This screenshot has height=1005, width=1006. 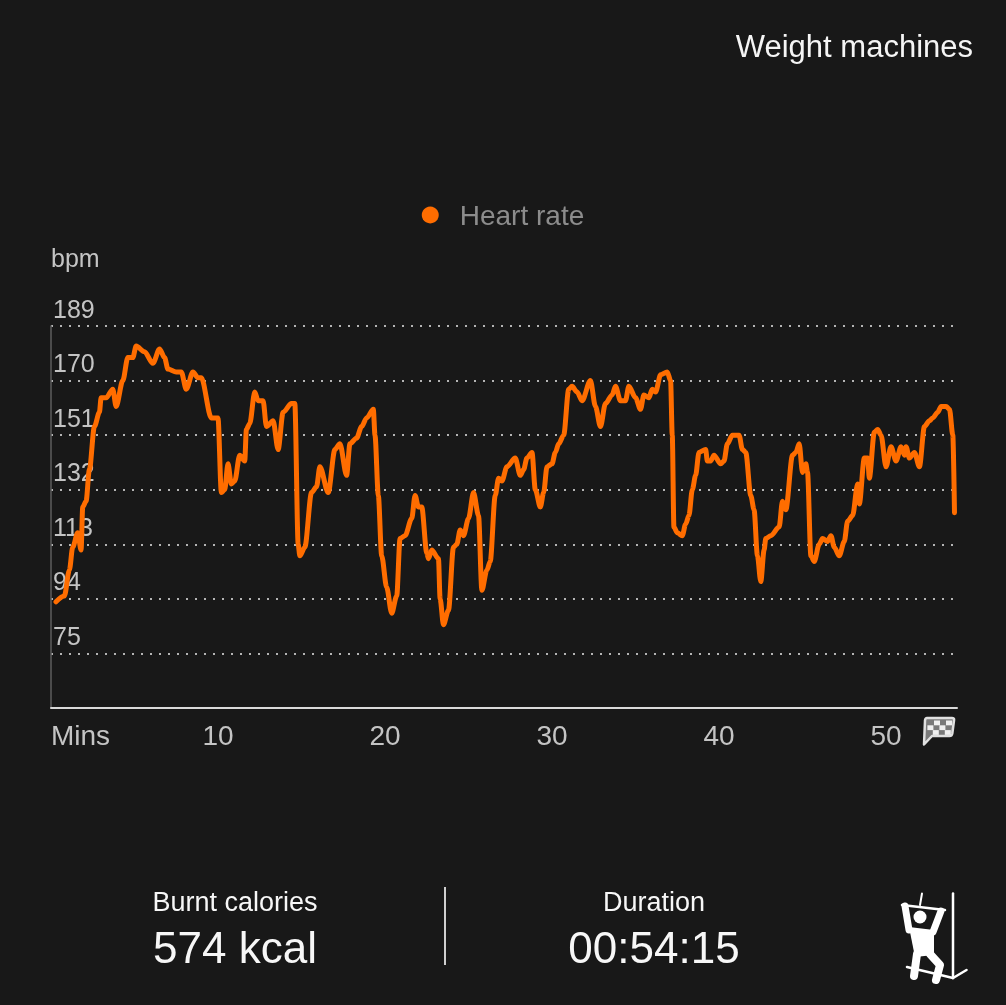 What do you see at coordinates (385, 735) in the screenshot?
I see `x-tick-label: 20` at bounding box center [385, 735].